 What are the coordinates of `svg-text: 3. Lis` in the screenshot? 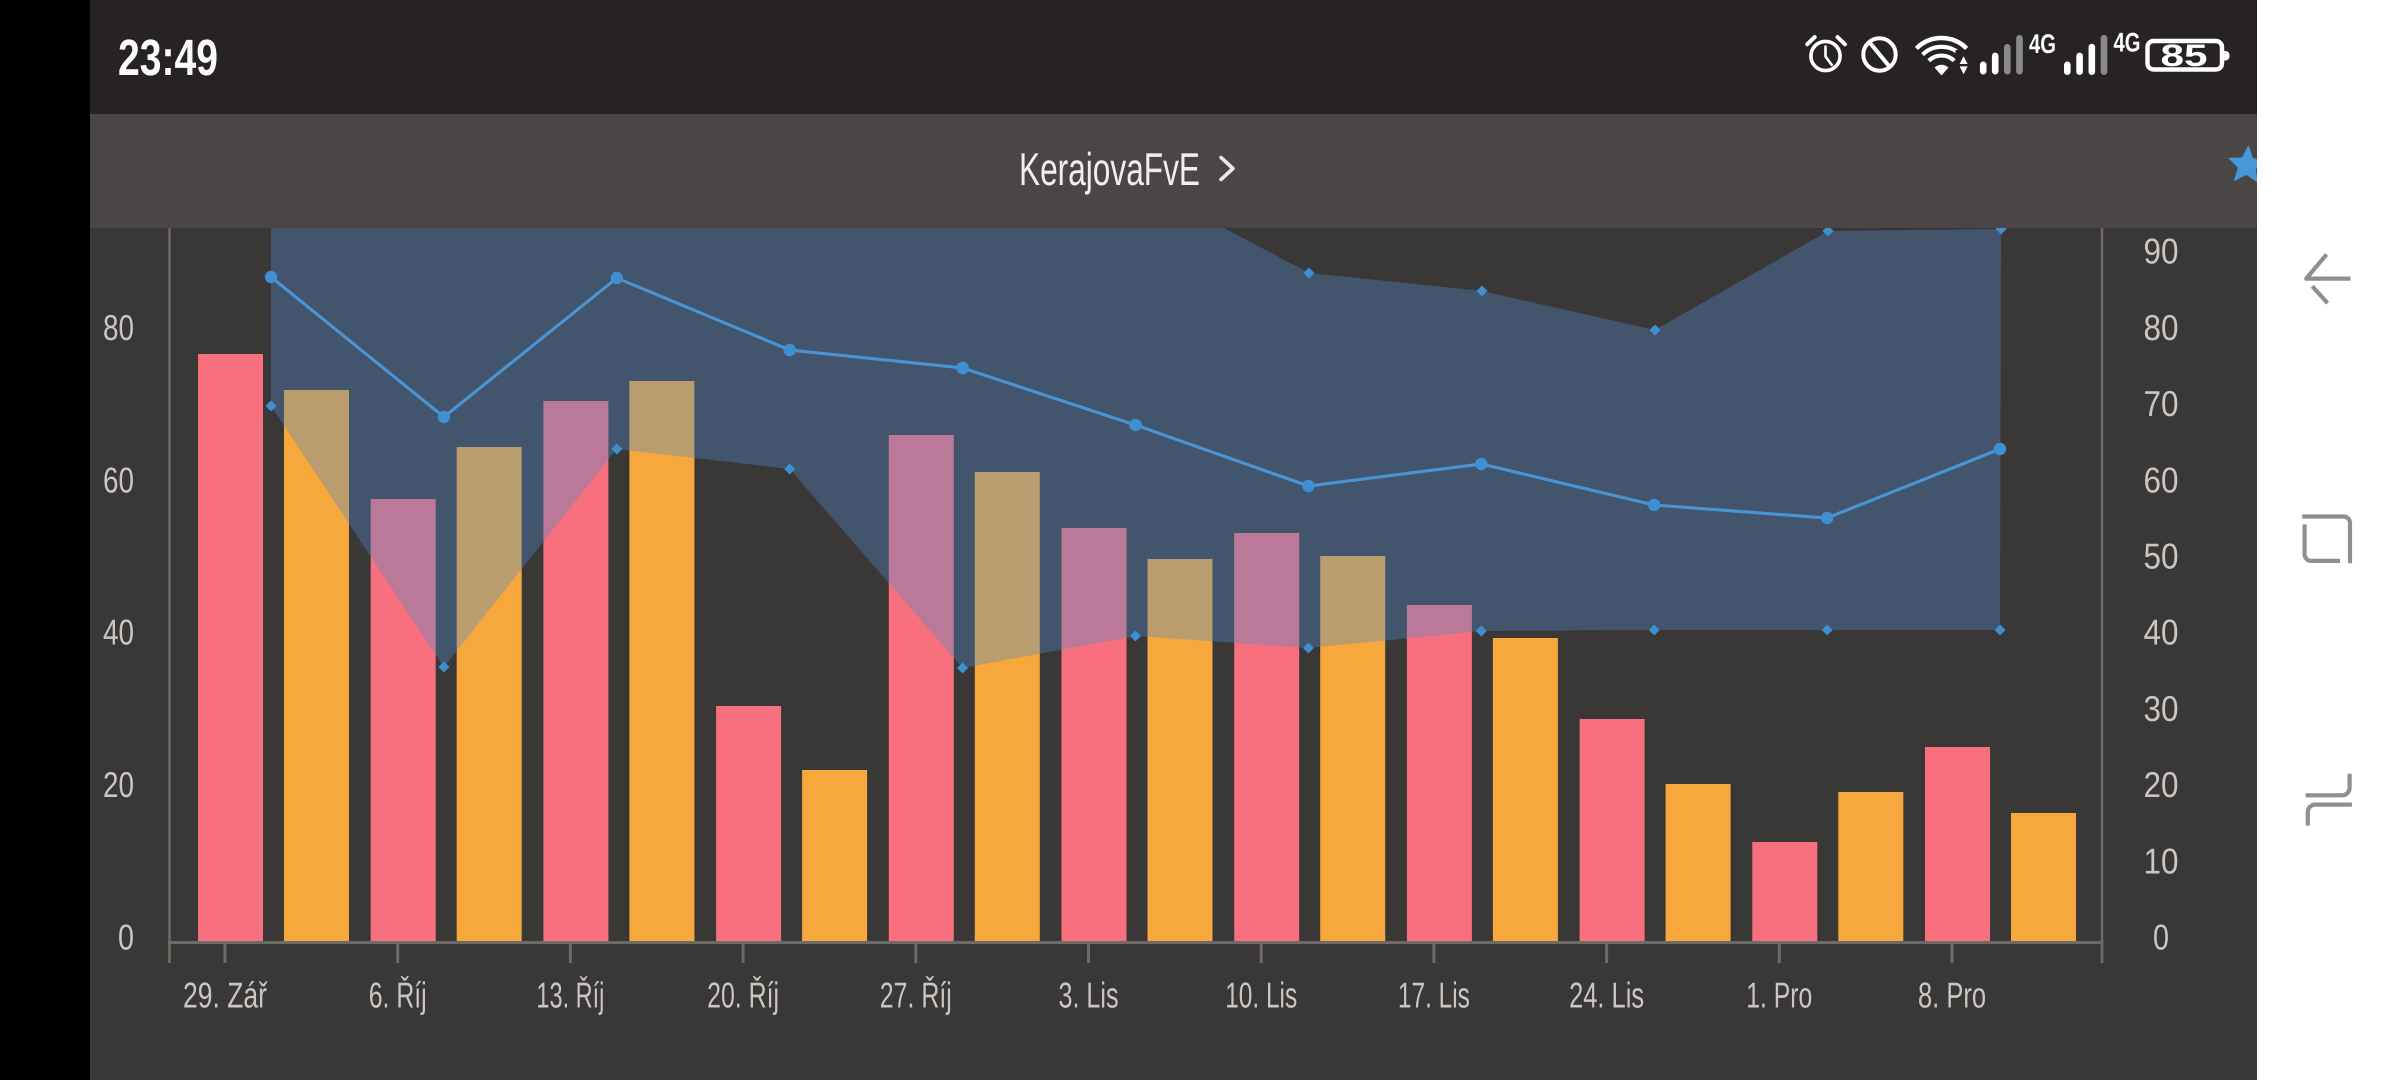 It's located at (1089, 995).